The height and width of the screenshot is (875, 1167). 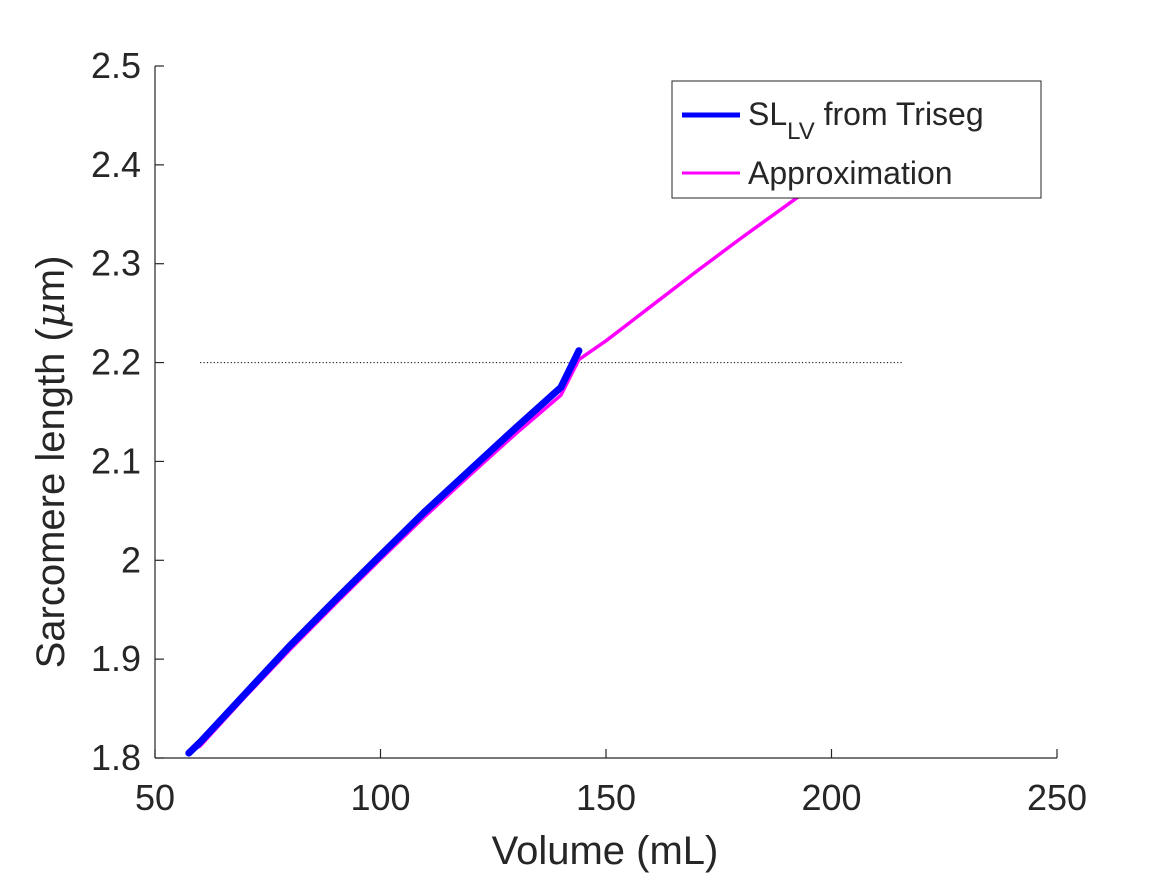 What do you see at coordinates (831, 797) in the screenshot?
I see `x-tick-label: 200` at bounding box center [831, 797].